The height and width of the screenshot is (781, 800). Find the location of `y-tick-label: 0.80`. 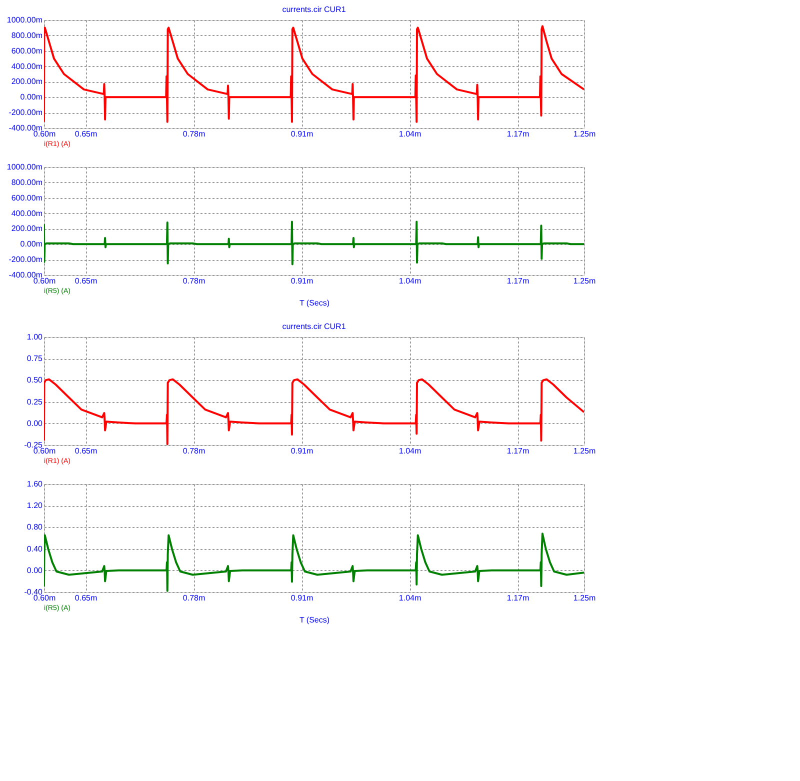

y-tick-label: 0.80 is located at coordinates (35, 527).